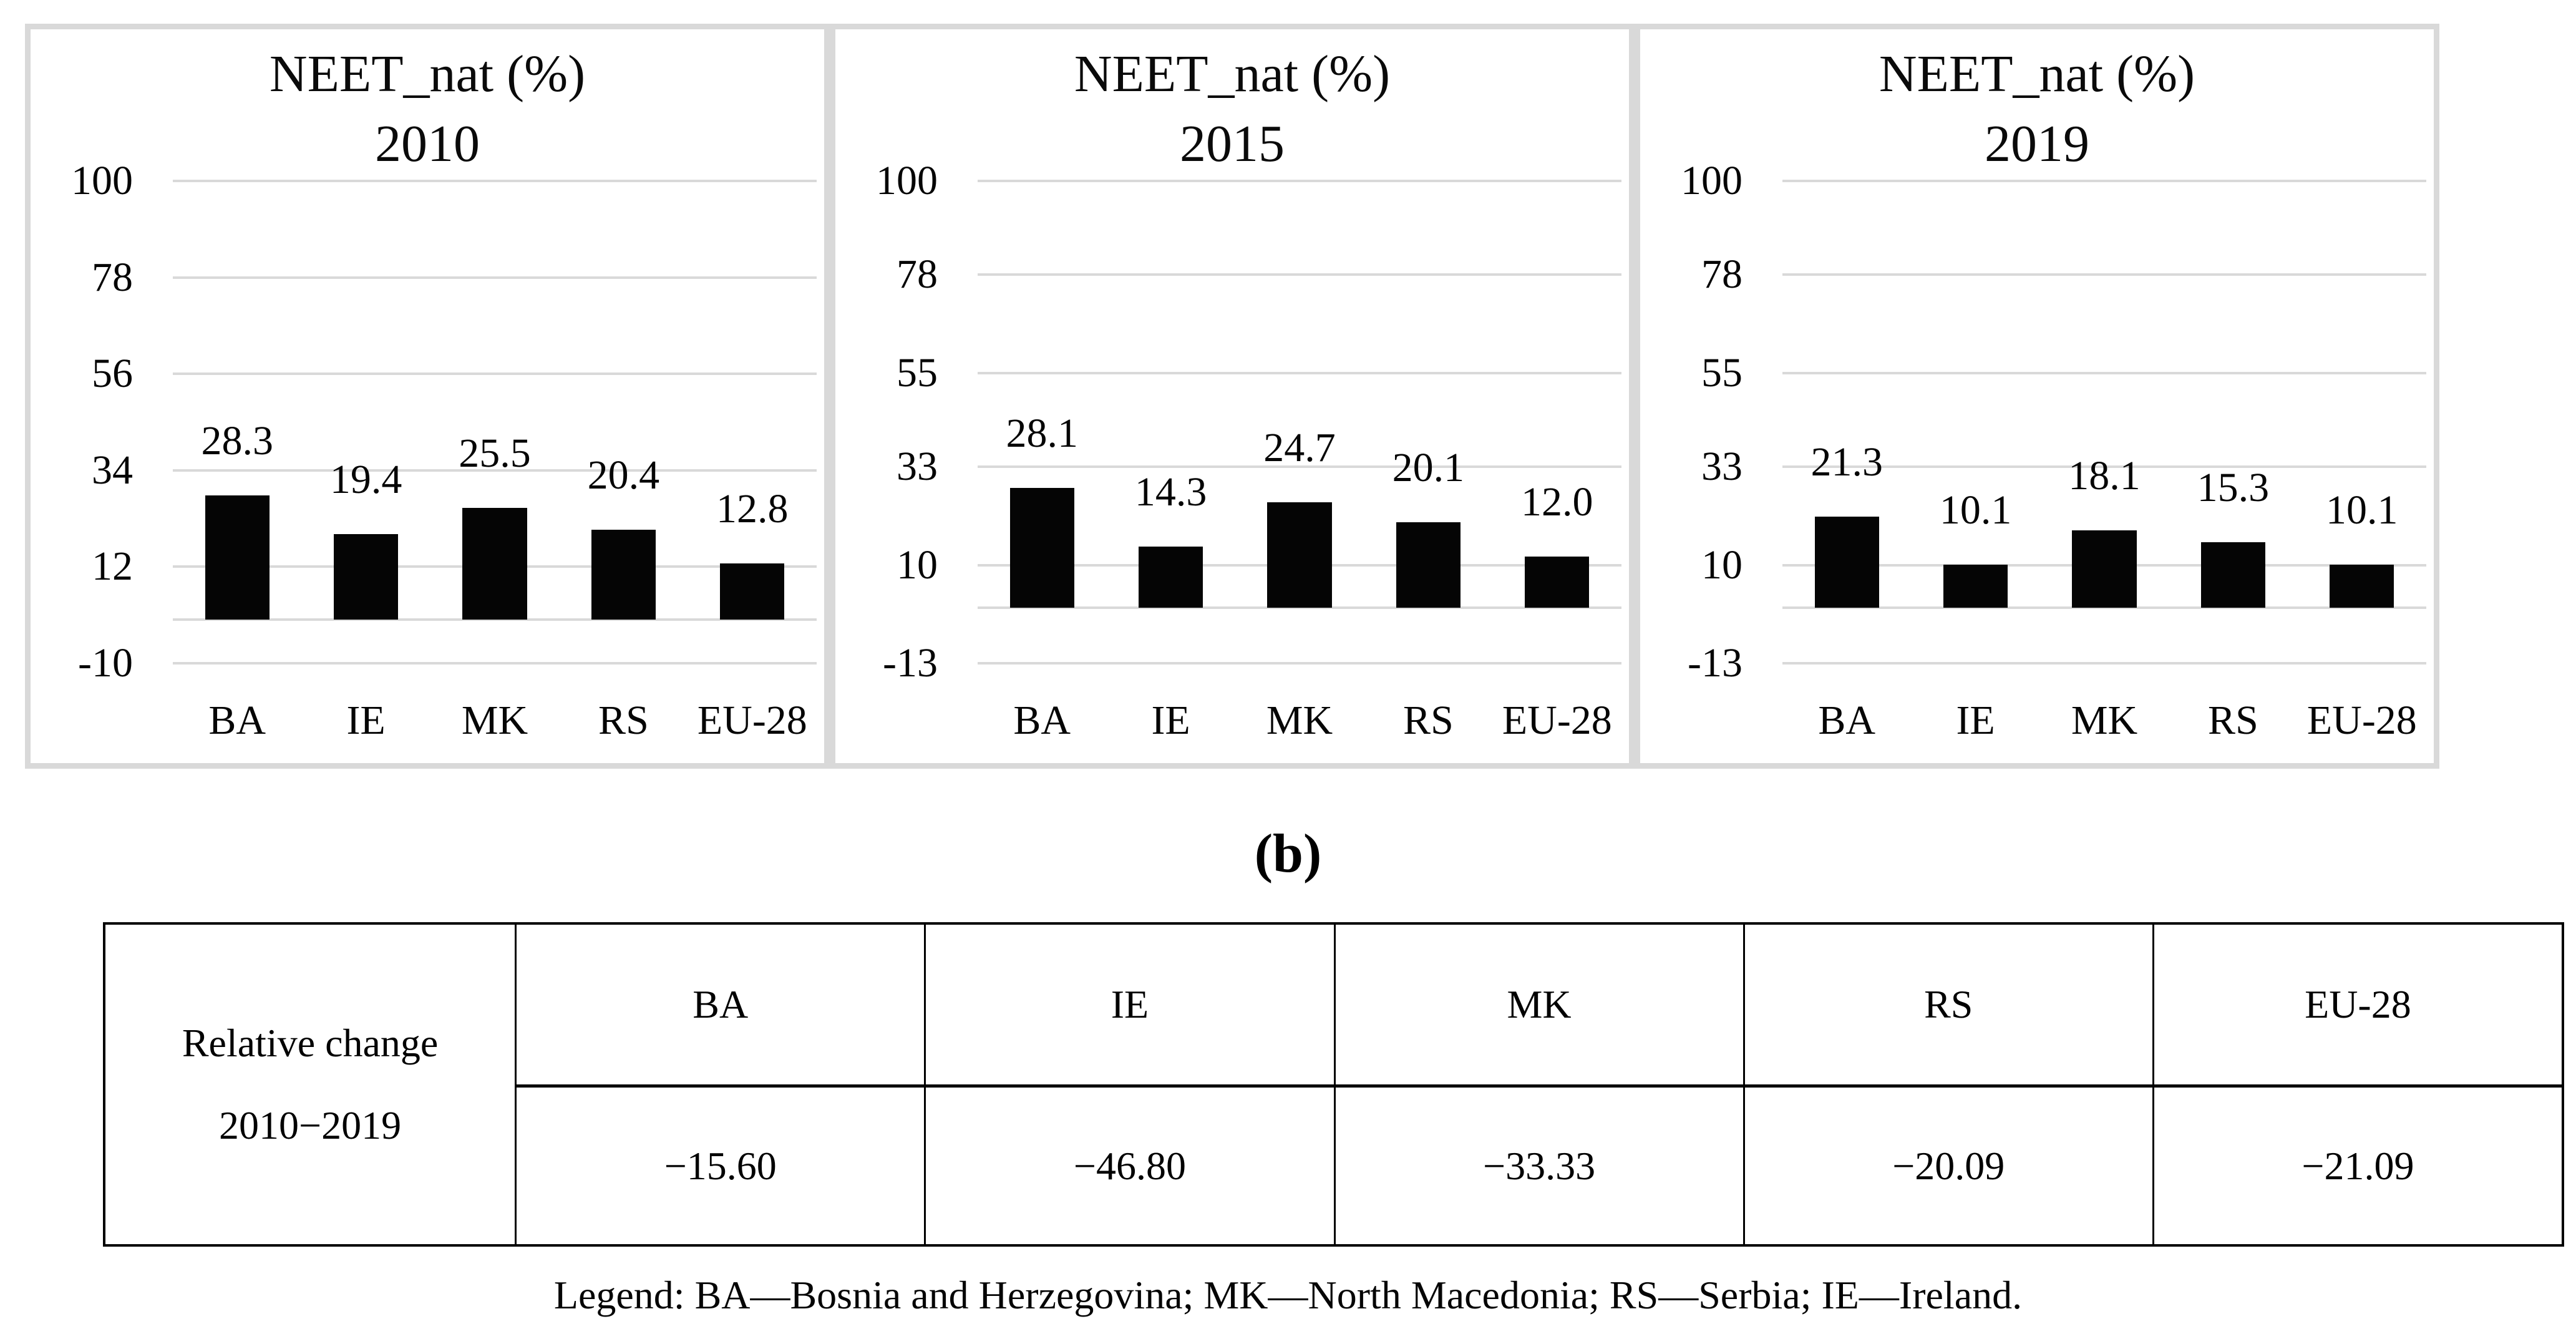  Describe the element at coordinates (1170, 492) in the screenshot. I see `bar-value-label-IE: 14.3` at that location.